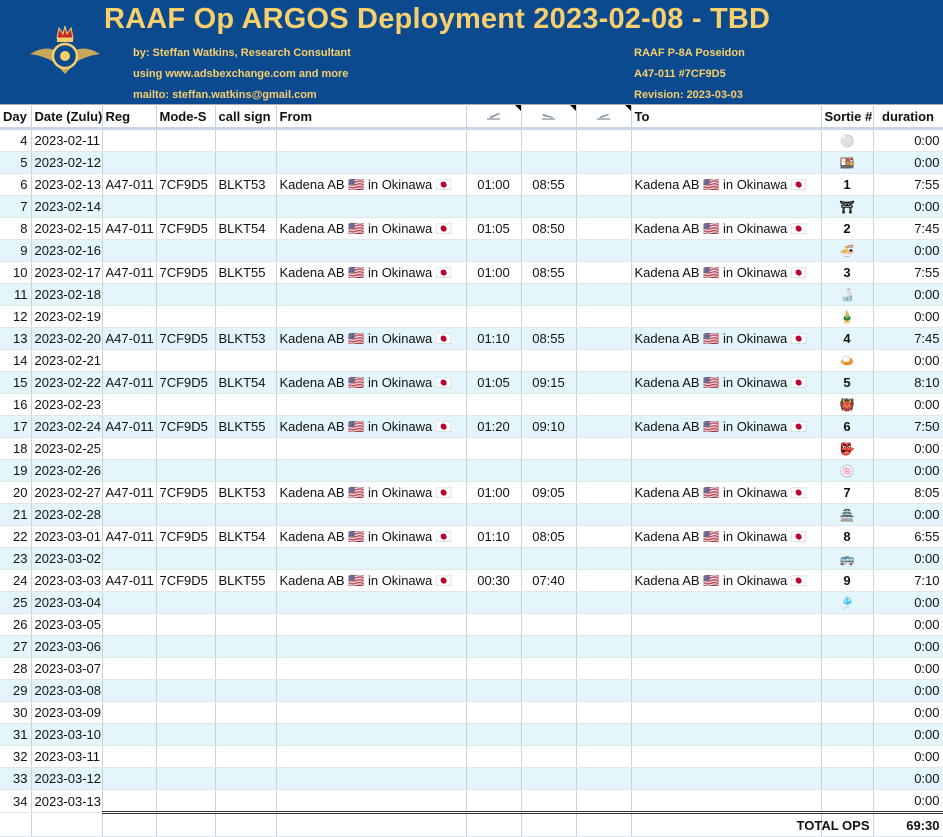 Image resolution: width=943 pixels, height=837 pixels. What do you see at coordinates (67, 228) in the screenshot?
I see `cell-date: 2023-02-15` at bounding box center [67, 228].